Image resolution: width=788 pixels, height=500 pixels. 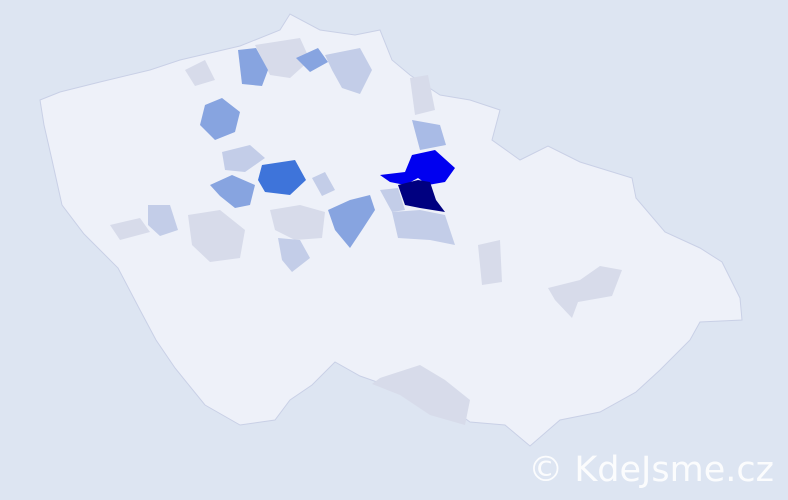 What do you see at coordinates (651, 470) in the screenshot?
I see `watermark: © KdeJsme.cz` at bounding box center [651, 470].